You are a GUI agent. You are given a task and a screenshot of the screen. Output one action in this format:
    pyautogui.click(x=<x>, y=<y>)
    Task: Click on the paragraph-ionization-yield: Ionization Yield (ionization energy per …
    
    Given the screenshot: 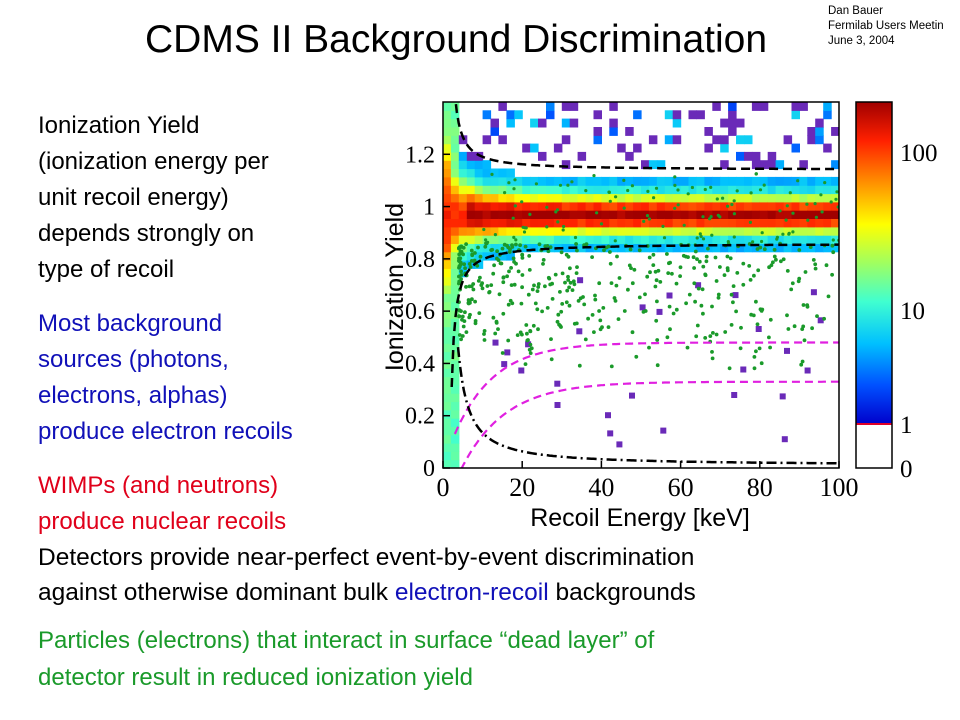 What is the action you would take?
    pyautogui.click(x=153, y=198)
    